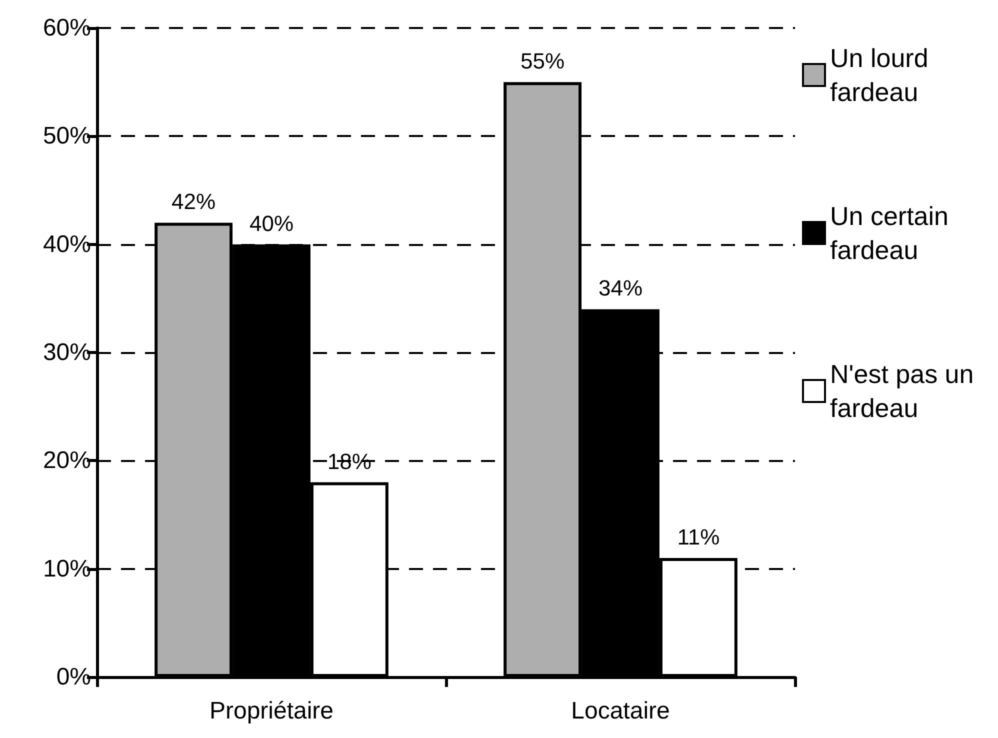 This screenshot has width=998, height=738. I want to click on data-label: 40%, so click(271, 223).